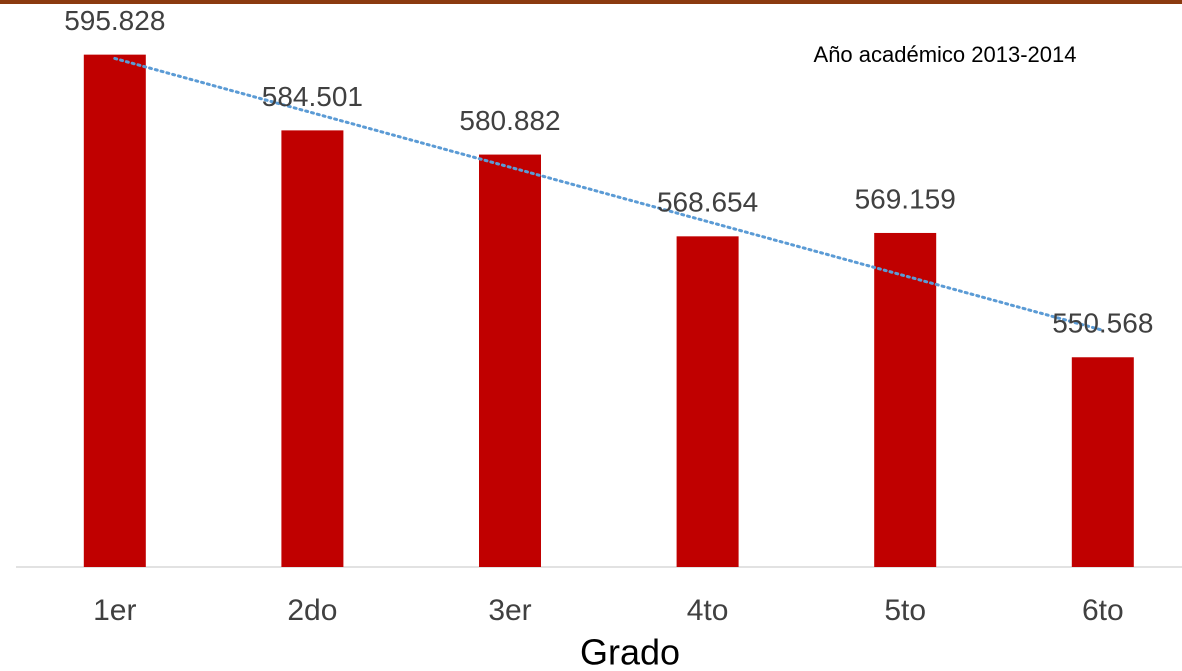  I want to click on x-axis-title: Grado, so click(630, 651).